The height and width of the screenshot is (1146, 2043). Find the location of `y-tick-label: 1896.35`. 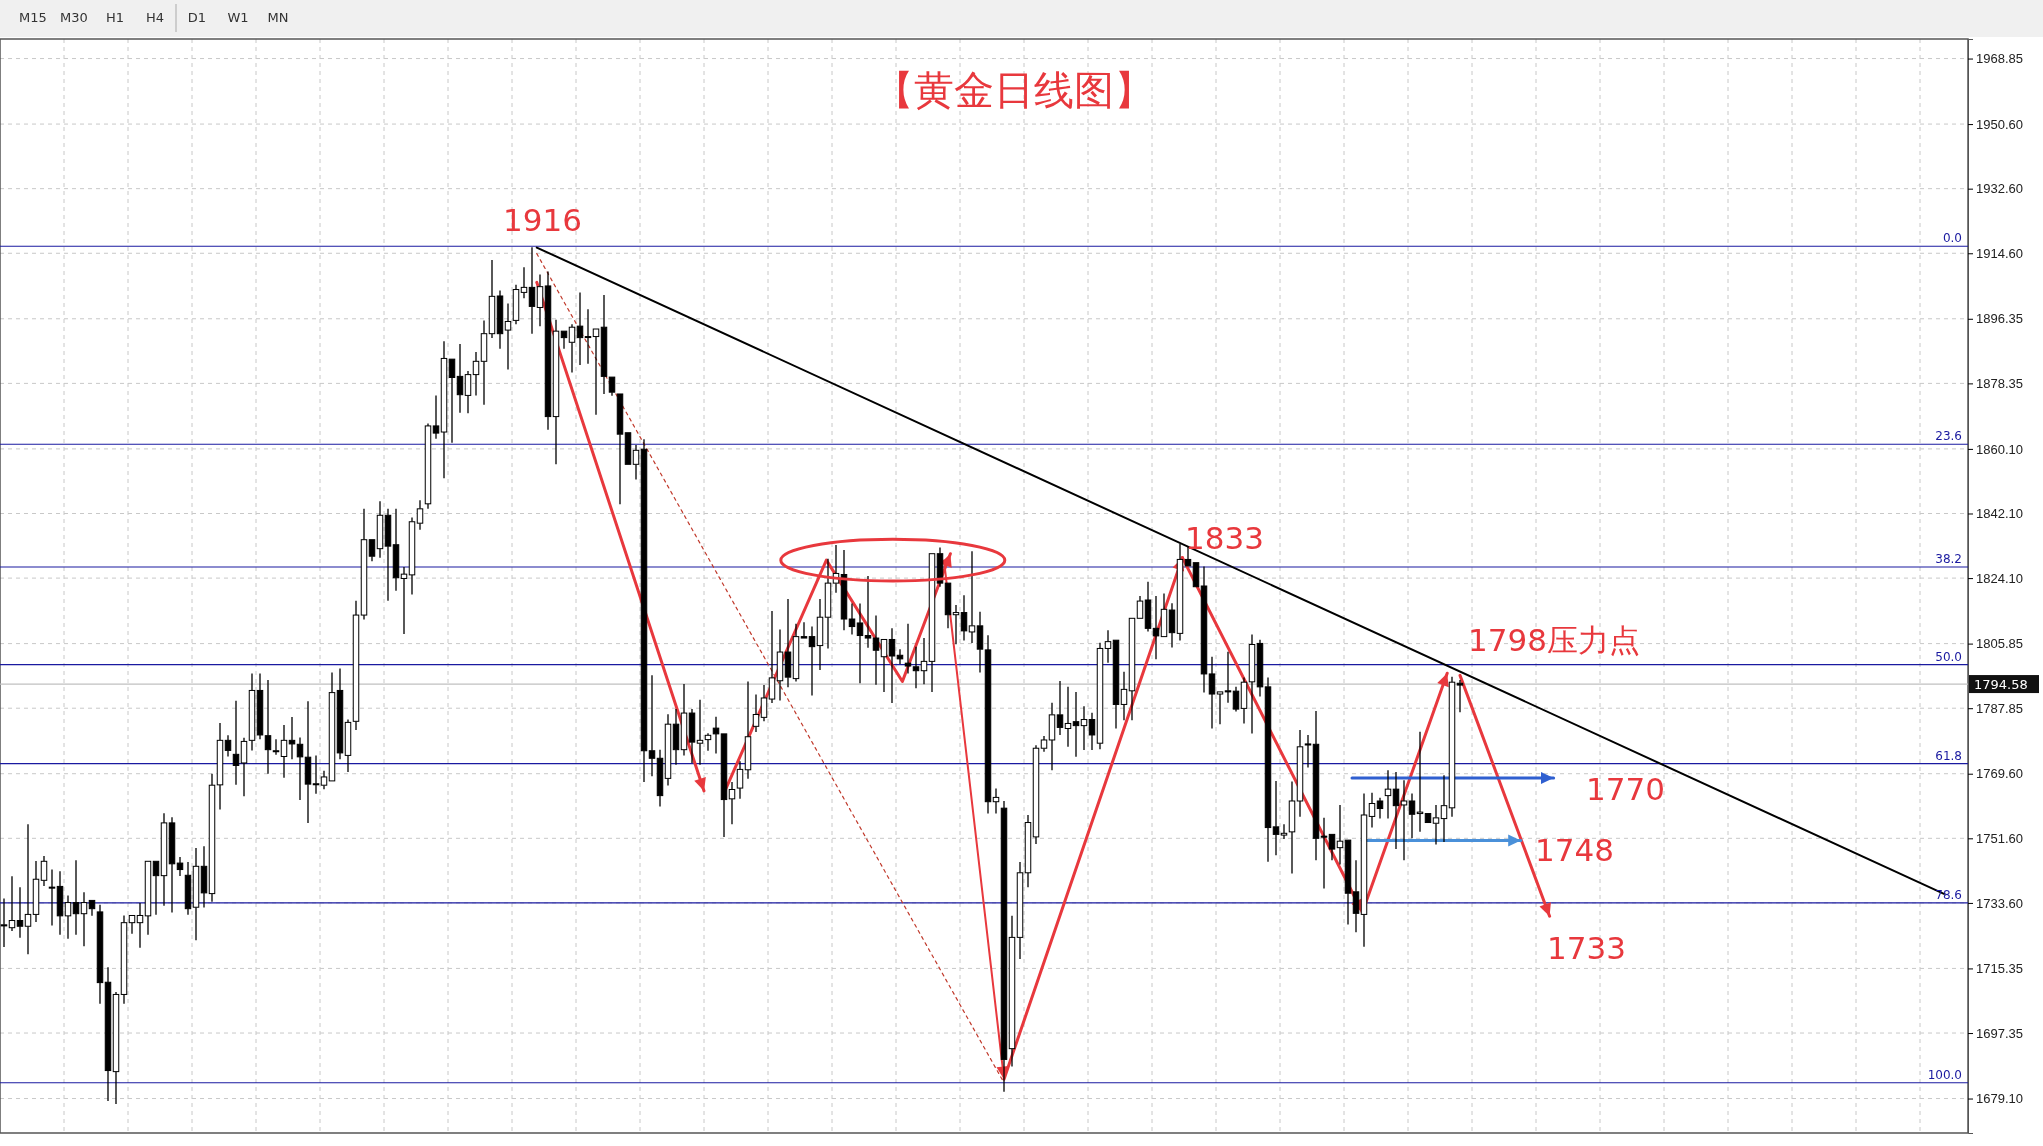

y-tick-label: 1896.35 is located at coordinates (1999, 319).